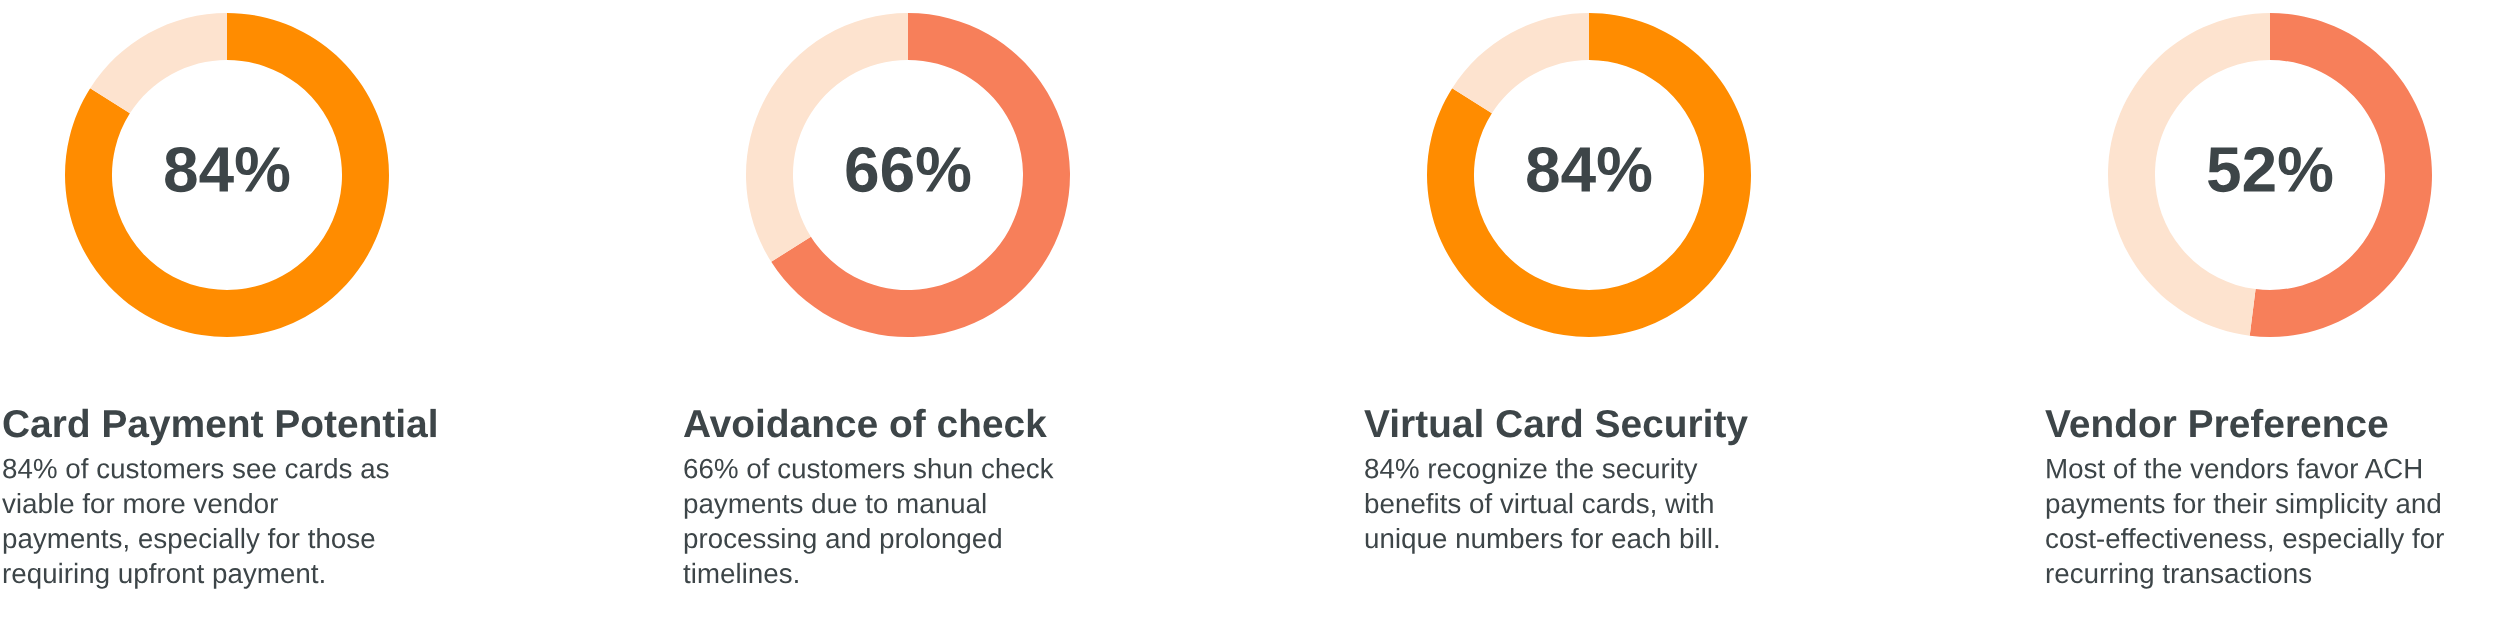  What do you see at coordinates (1556, 427) in the screenshot?
I see `text: Virtual Card Security` at bounding box center [1556, 427].